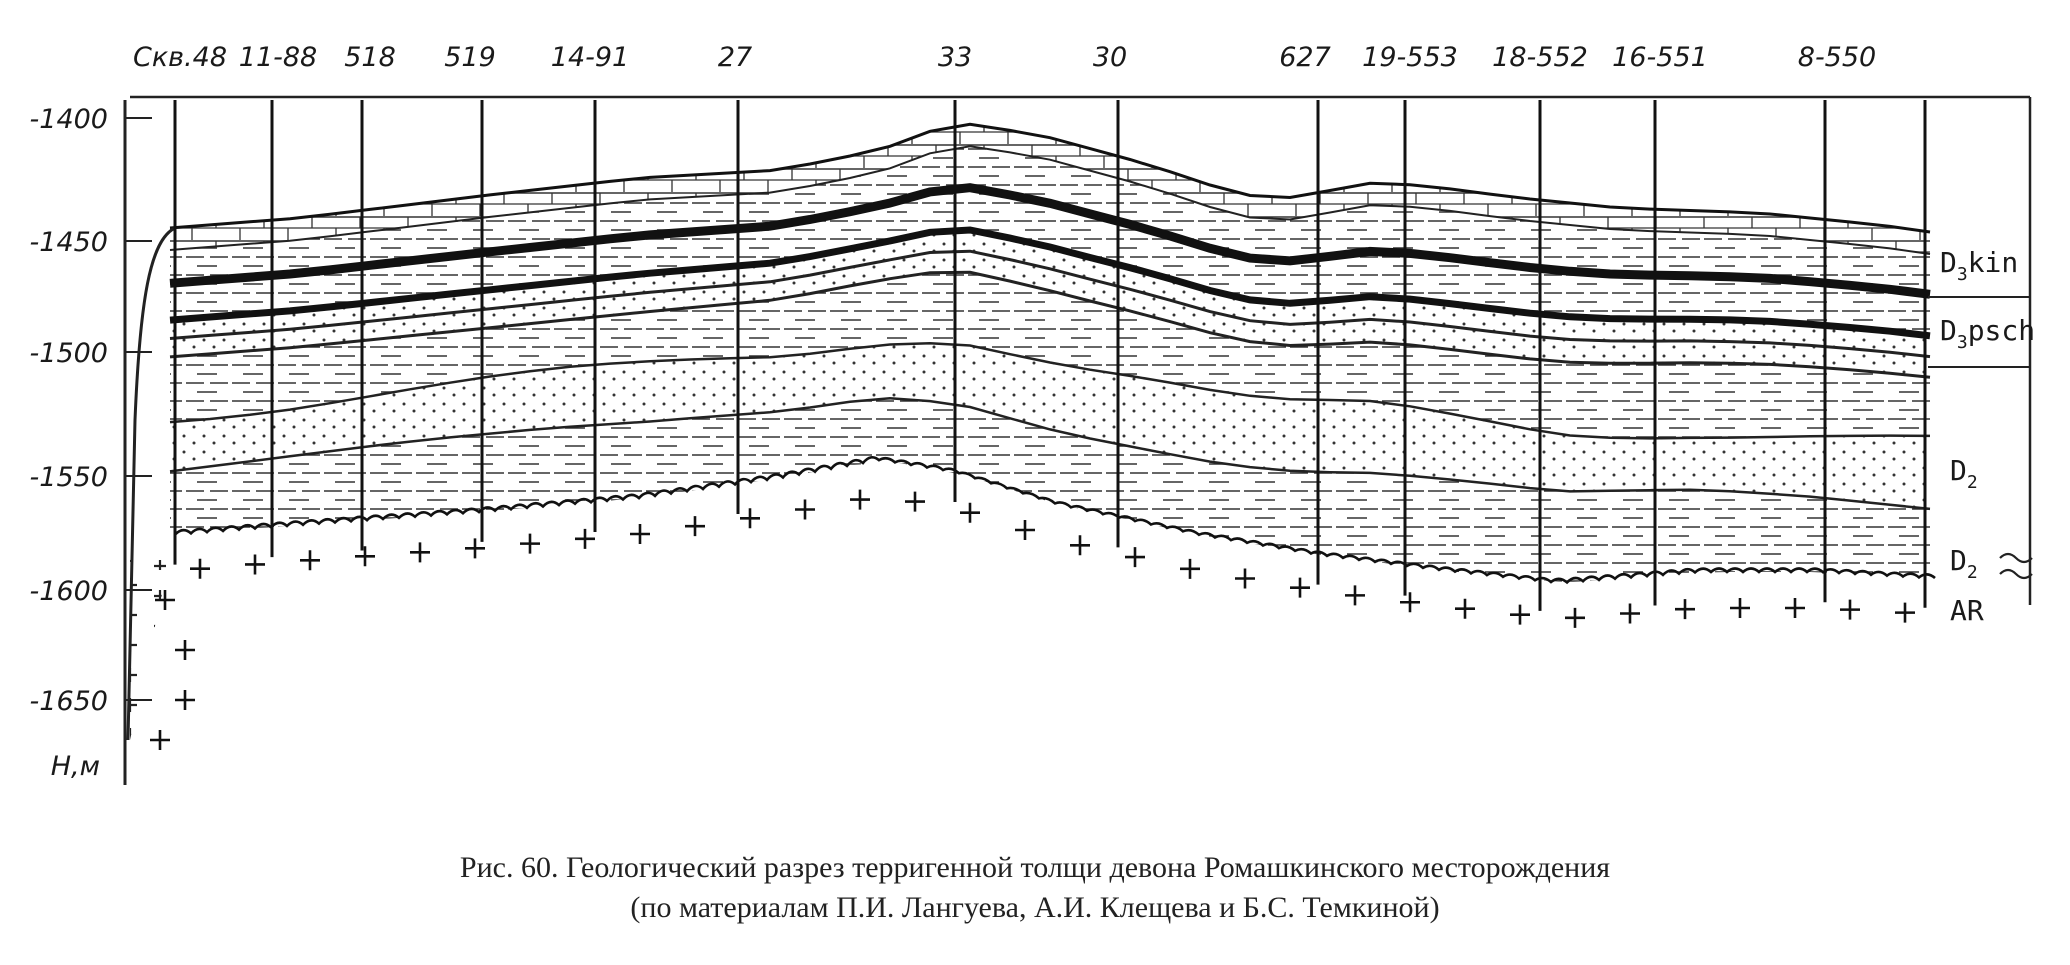 The width and height of the screenshot is (2070, 965). I want to click on strat-label-d3psch: D3psch, so click(1987, 333).